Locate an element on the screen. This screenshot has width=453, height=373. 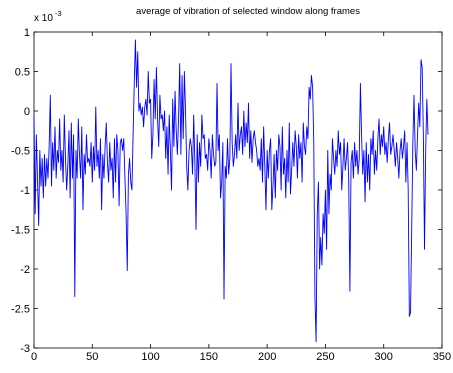
y-exponent-label: x 10 -3 is located at coordinates (48, 16).